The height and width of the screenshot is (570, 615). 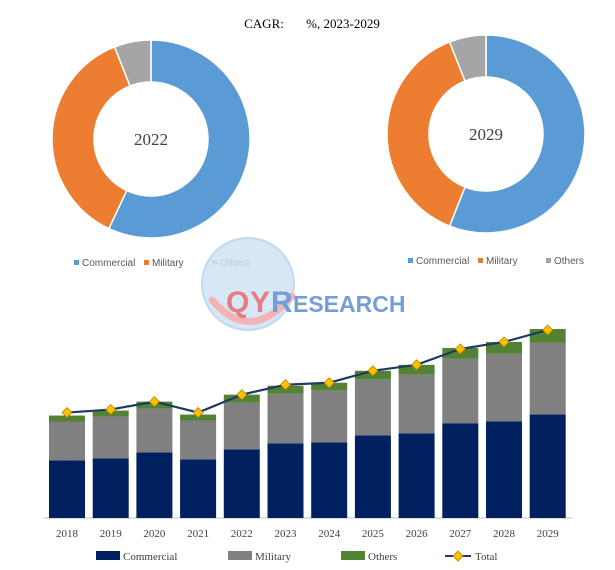 I want to click on total-marker-2018, so click(x=67, y=412).